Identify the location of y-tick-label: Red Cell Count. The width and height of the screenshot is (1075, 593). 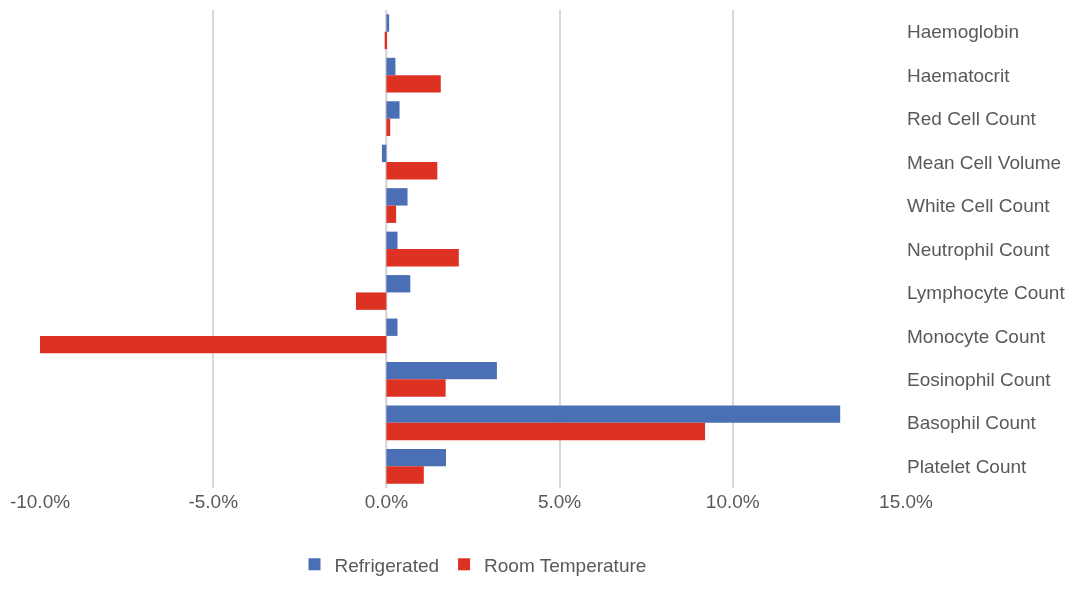
(972, 119).